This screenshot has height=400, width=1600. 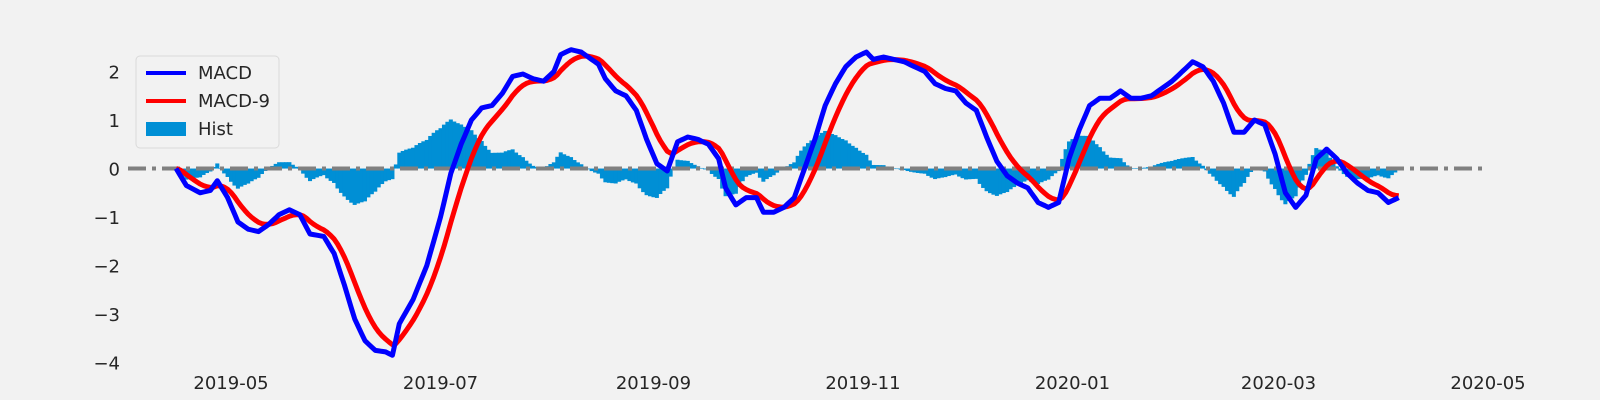 I want to click on y-tick-label: −2, so click(x=106, y=267).